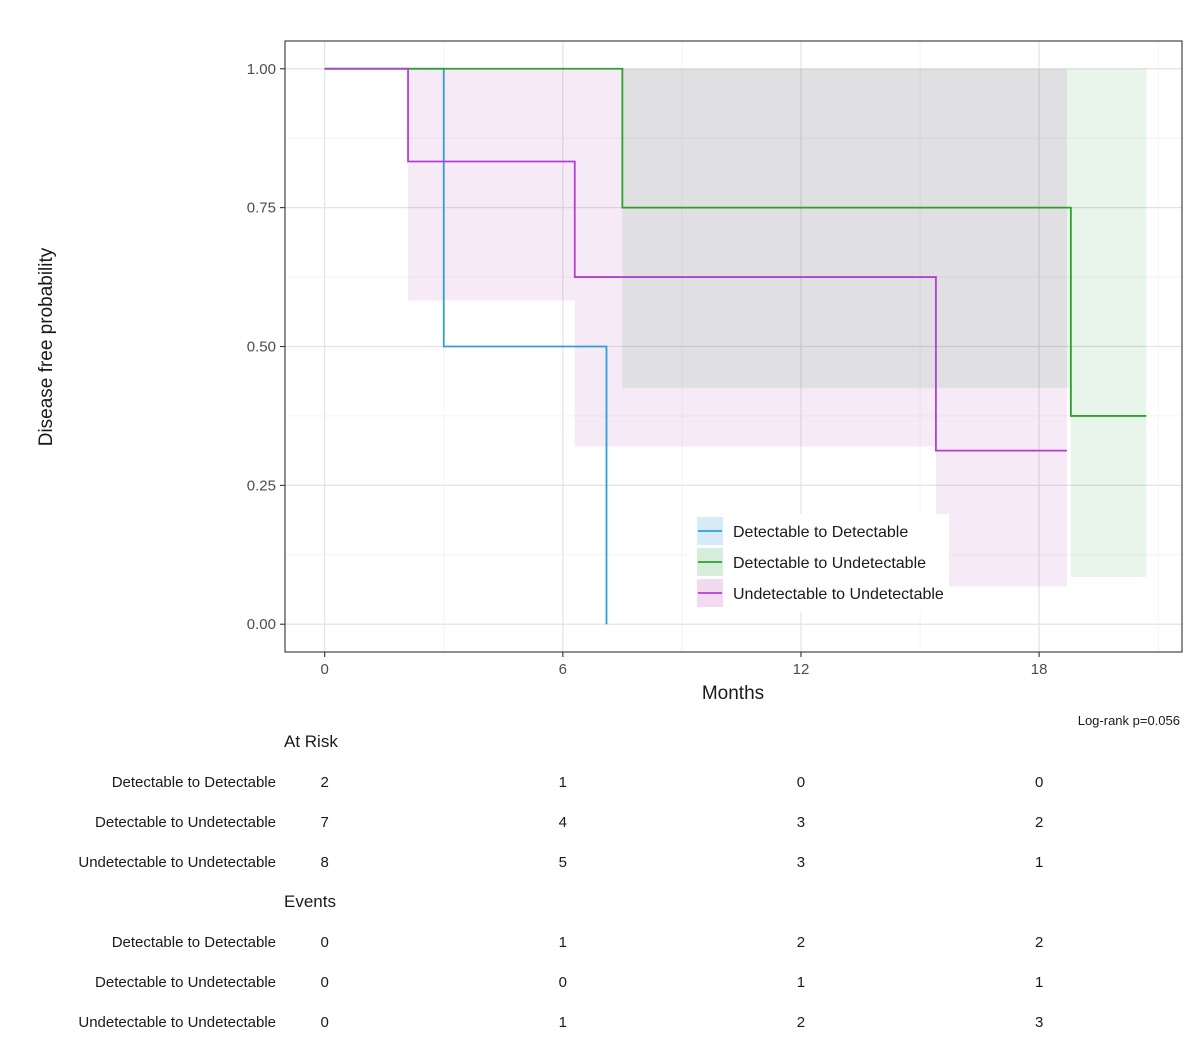 Image resolution: width=1200 pixels, height=1044 pixels. I want to click on risk-table-section-title: Events, so click(310, 901).